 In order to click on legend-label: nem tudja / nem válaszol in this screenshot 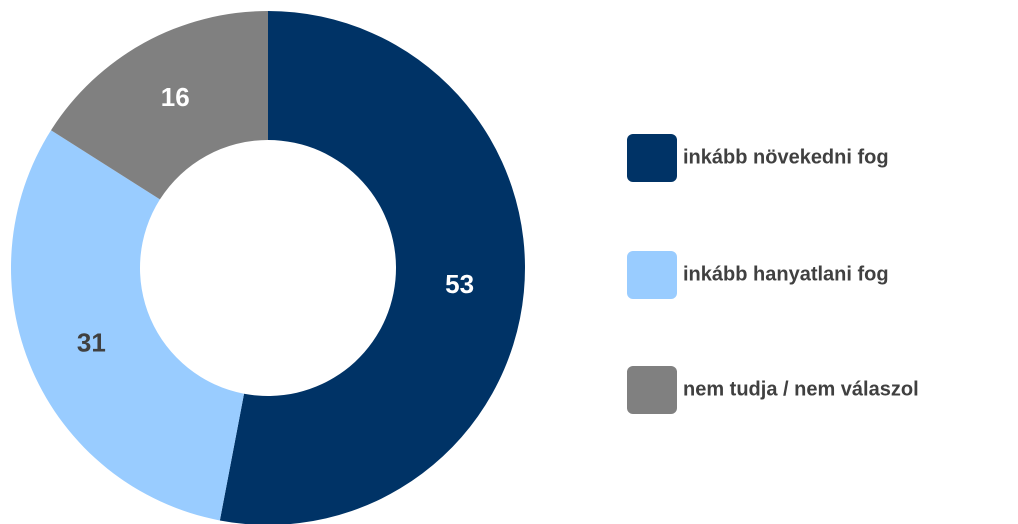, I will do `click(801, 389)`.